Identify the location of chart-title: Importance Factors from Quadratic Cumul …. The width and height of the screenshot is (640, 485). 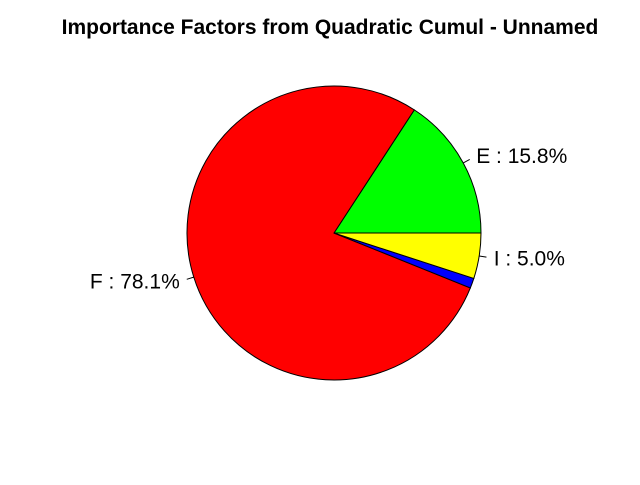
(330, 27).